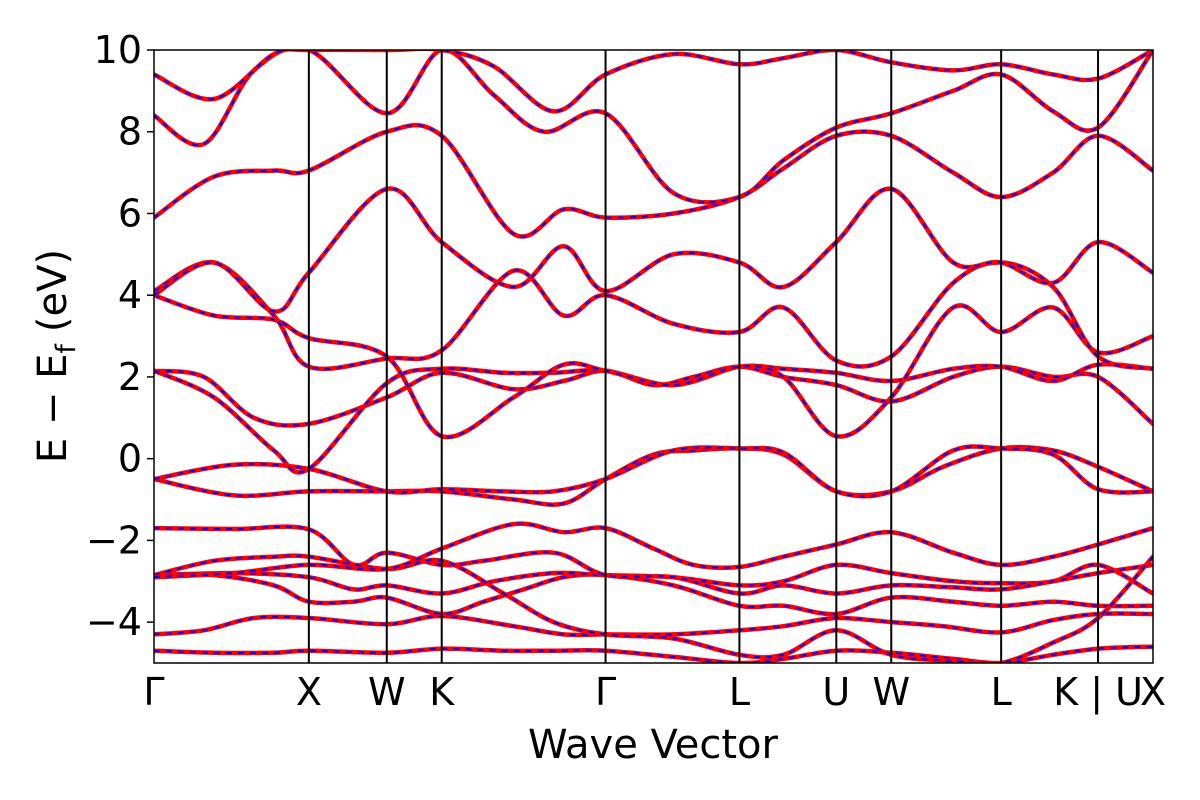 The height and width of the screenshot is (800, 1200). I want to click on y-tick-label: 8, so click(130, 132).